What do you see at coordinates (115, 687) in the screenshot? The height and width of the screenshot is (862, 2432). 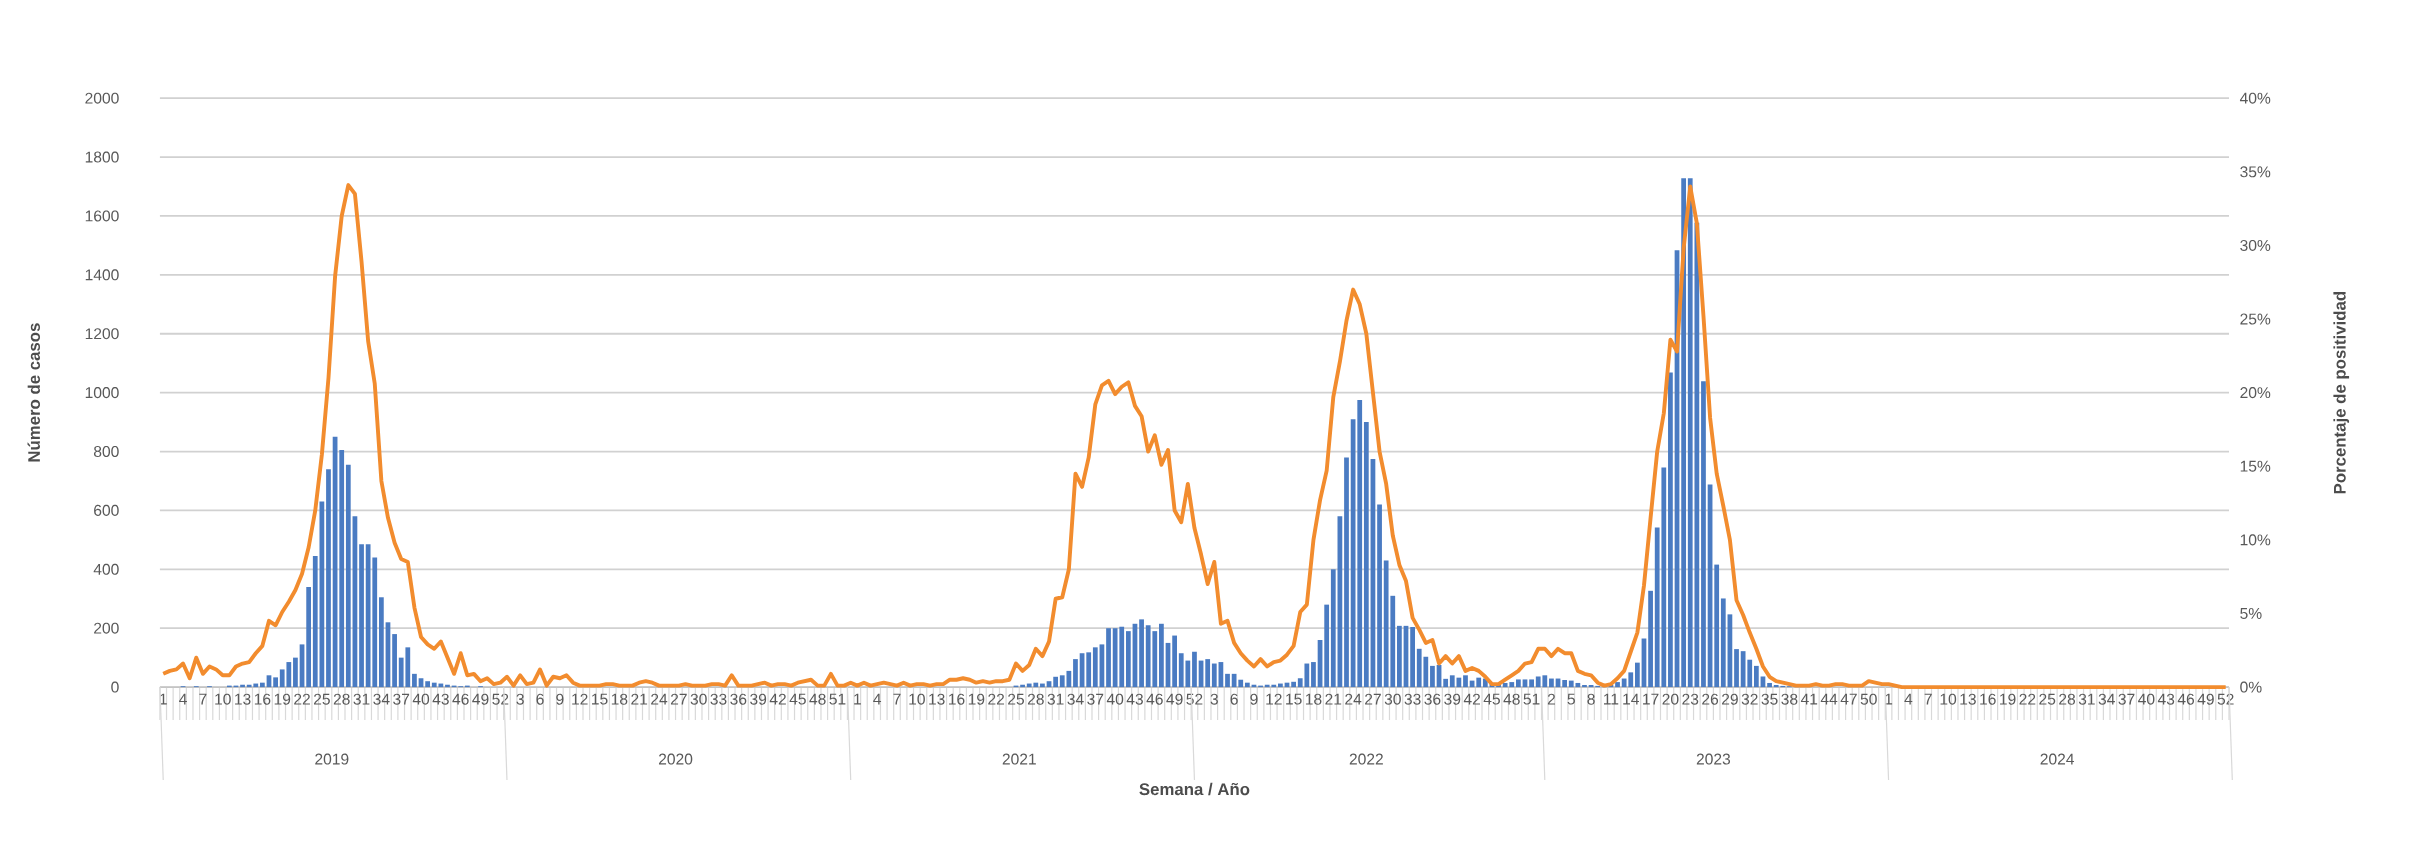 I see `y-tick-label: 0` at bounding box center [115, 687].